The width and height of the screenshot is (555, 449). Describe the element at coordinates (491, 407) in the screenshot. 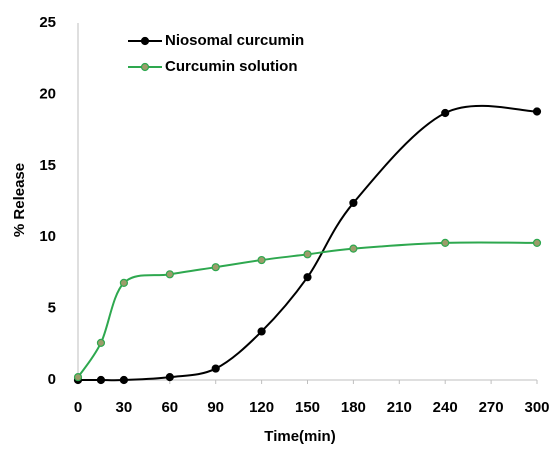

I see `x-tick-label: 270` at that location.